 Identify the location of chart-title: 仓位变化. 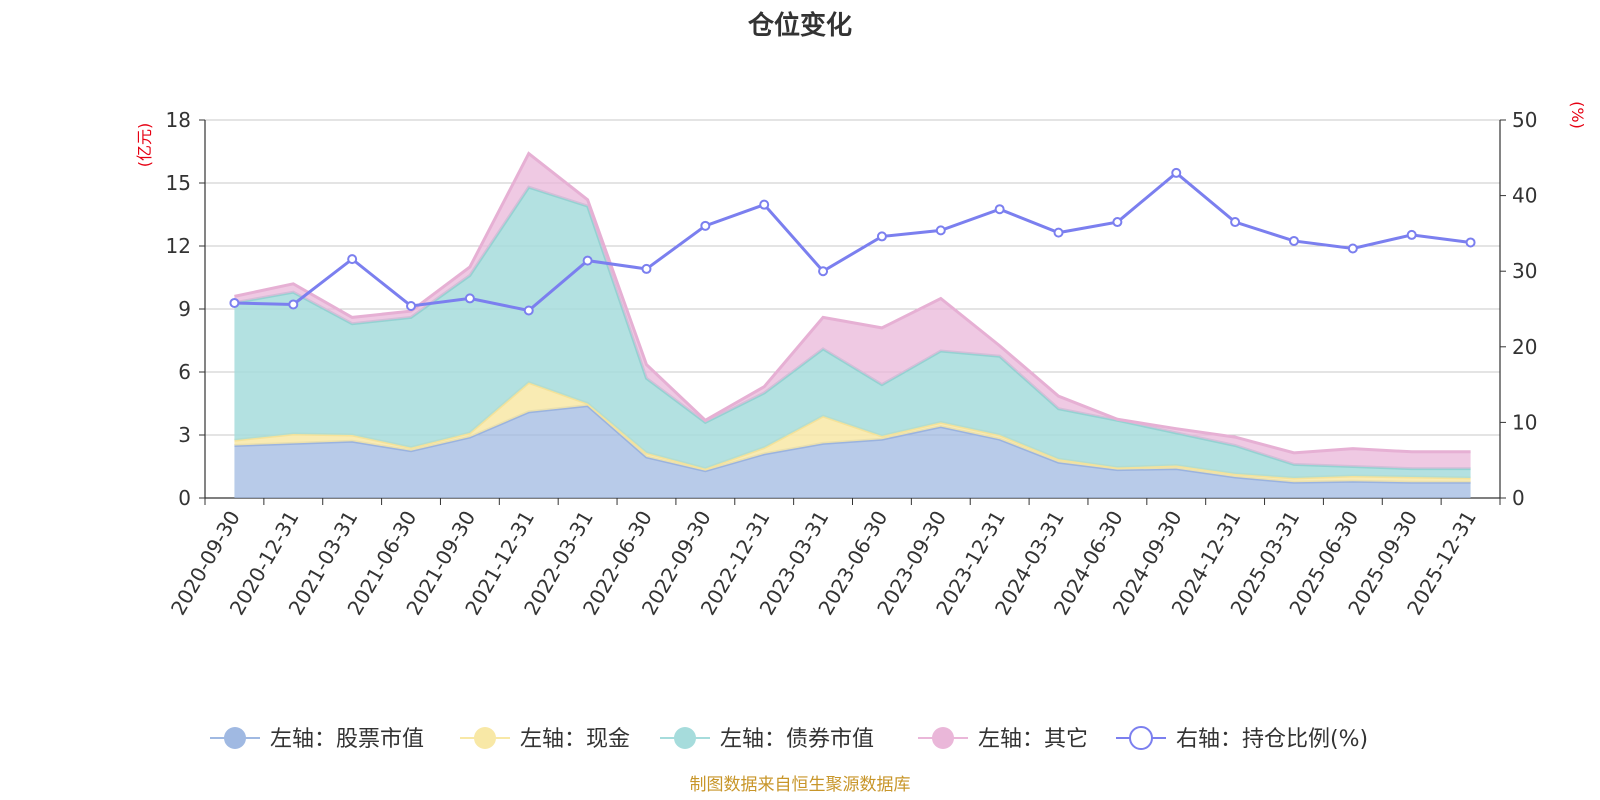
(799, 25).